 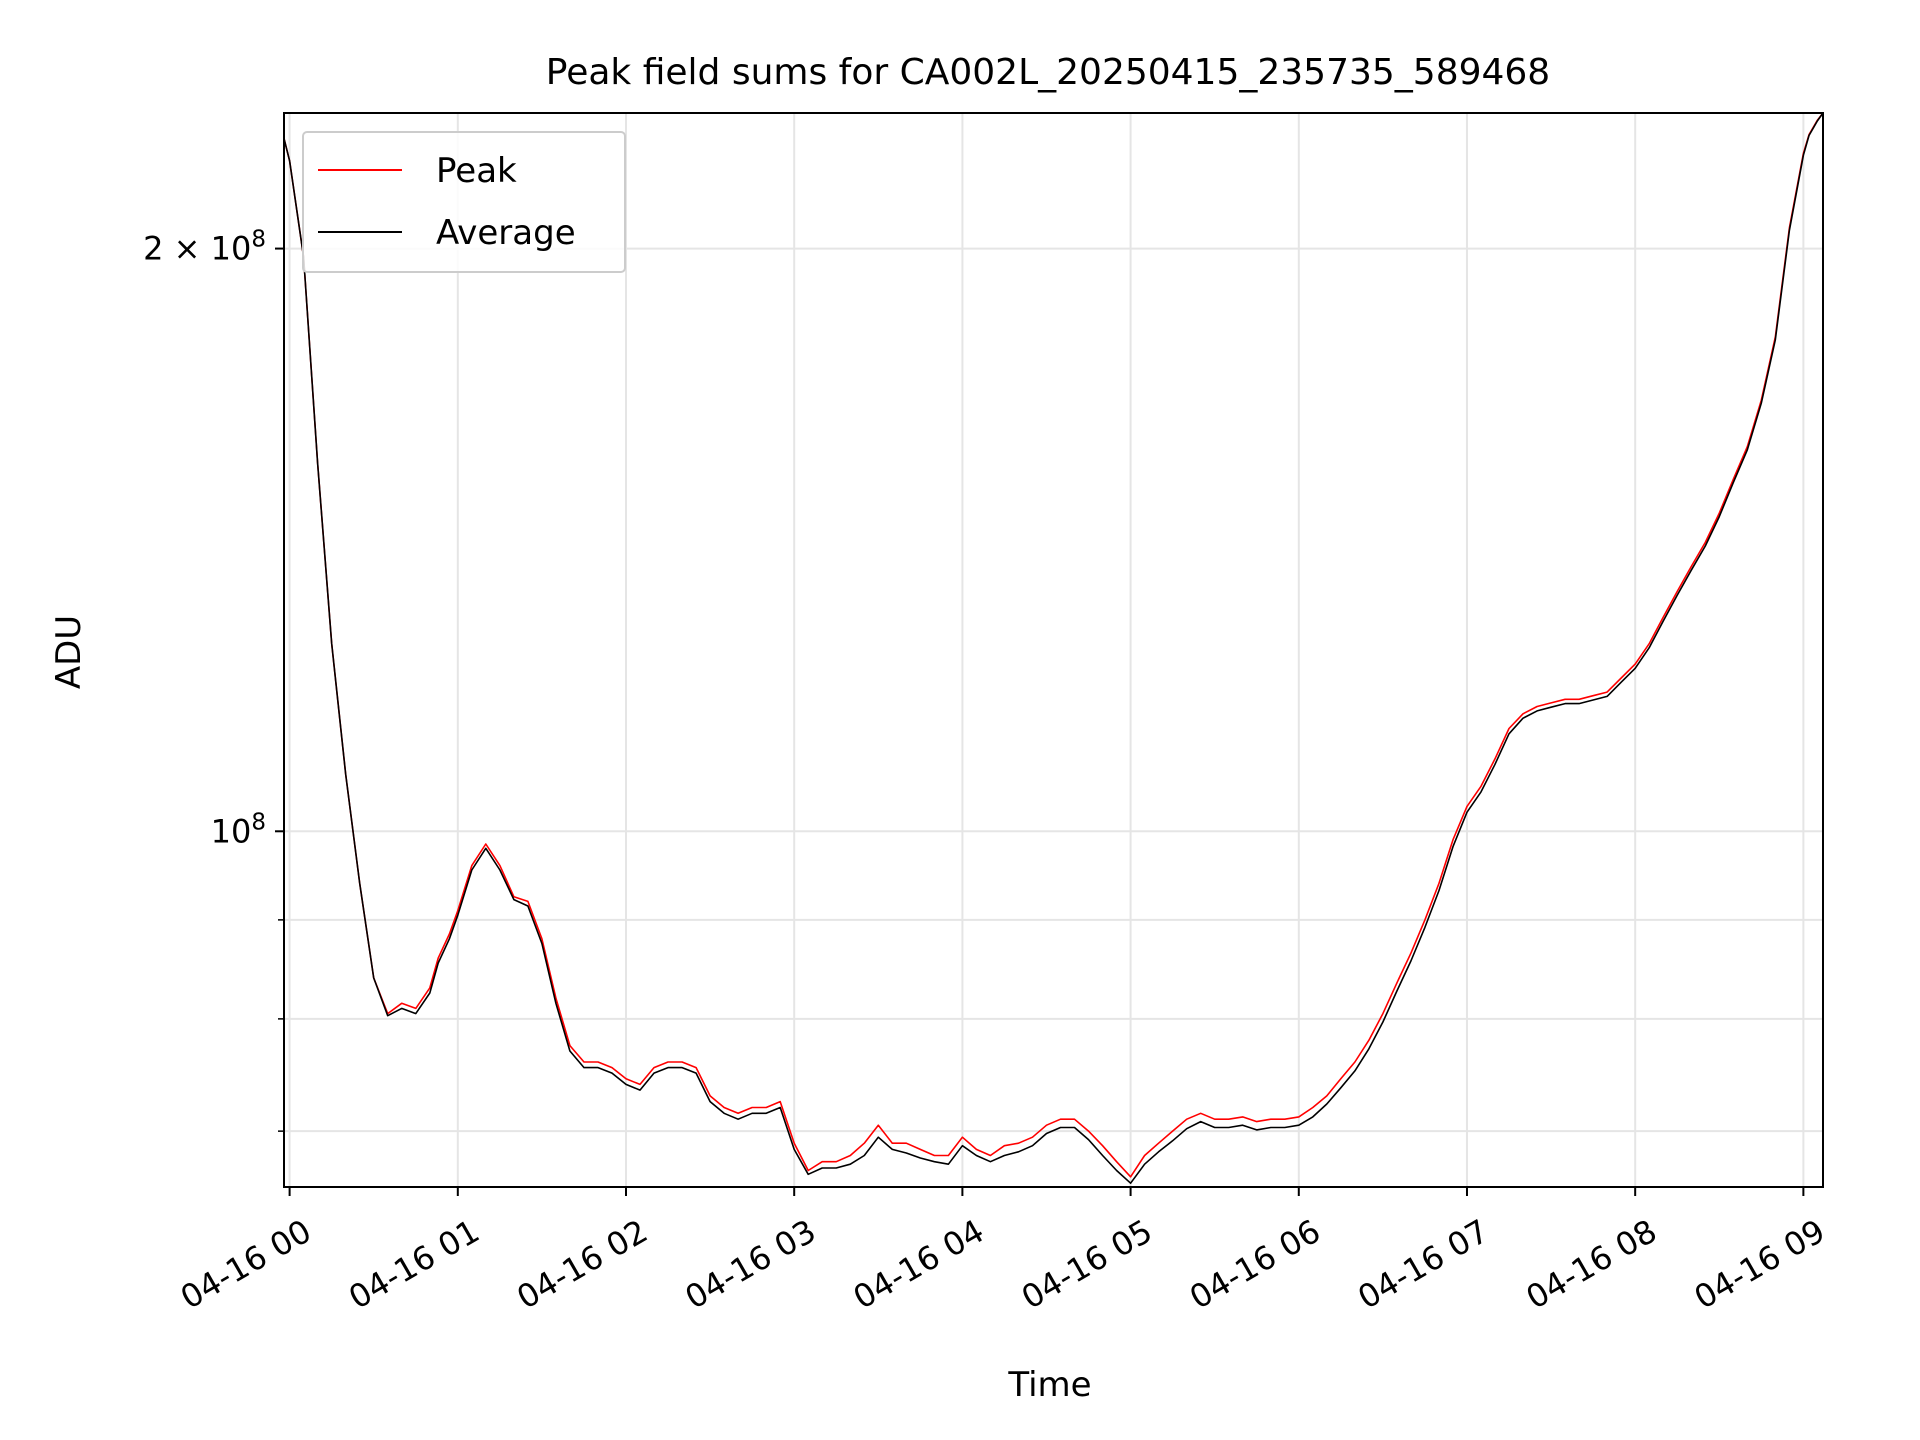 What do you see at coordinates (1592, 1264) in the screenshot?
I see `x-tick-label: 04-16 08` at bounding box center [1592, 1264].